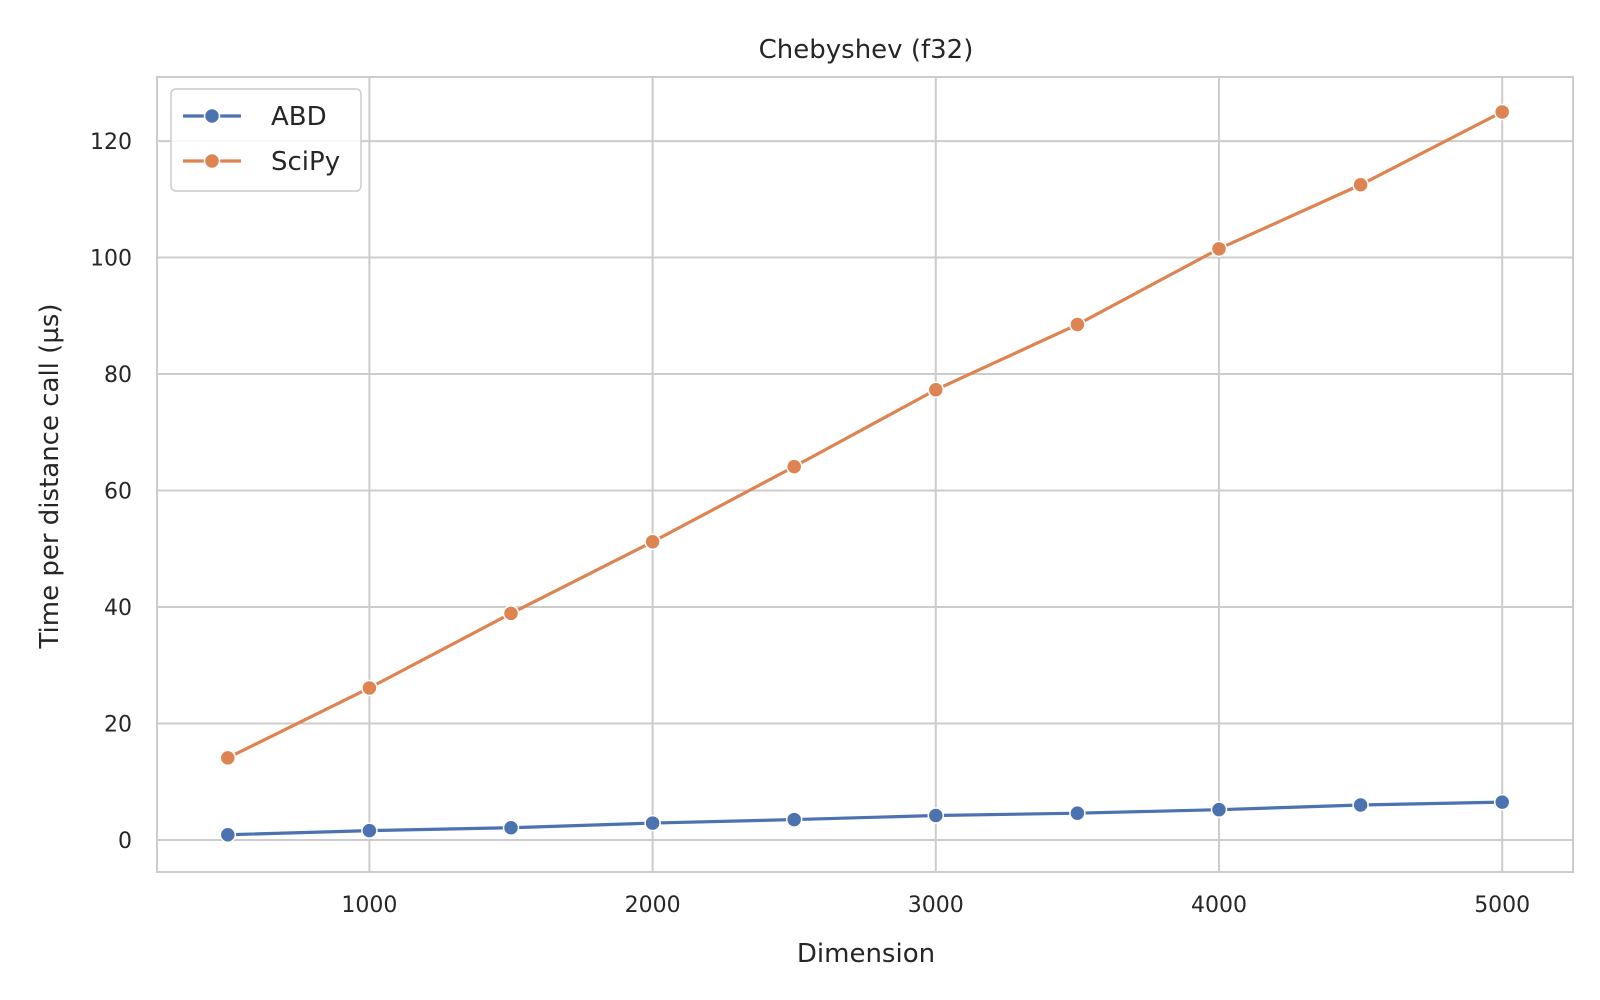 The width and height of the screenshot is (1600, 1000). Describe the element at coordinates (118, 724) in the screenshot. I see `y-tick-label: 20` at that location.